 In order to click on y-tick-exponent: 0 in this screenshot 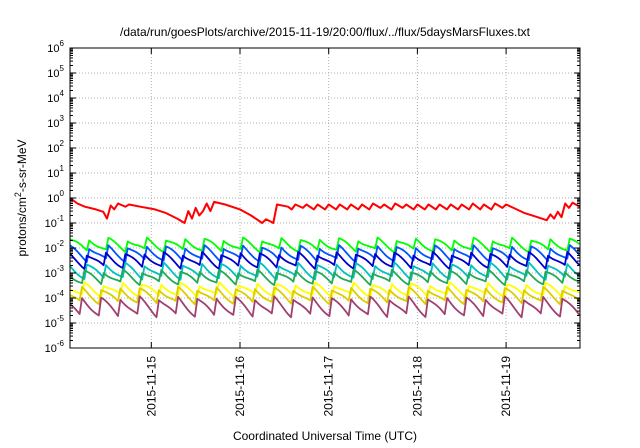, I will do `click(62, 193)`.